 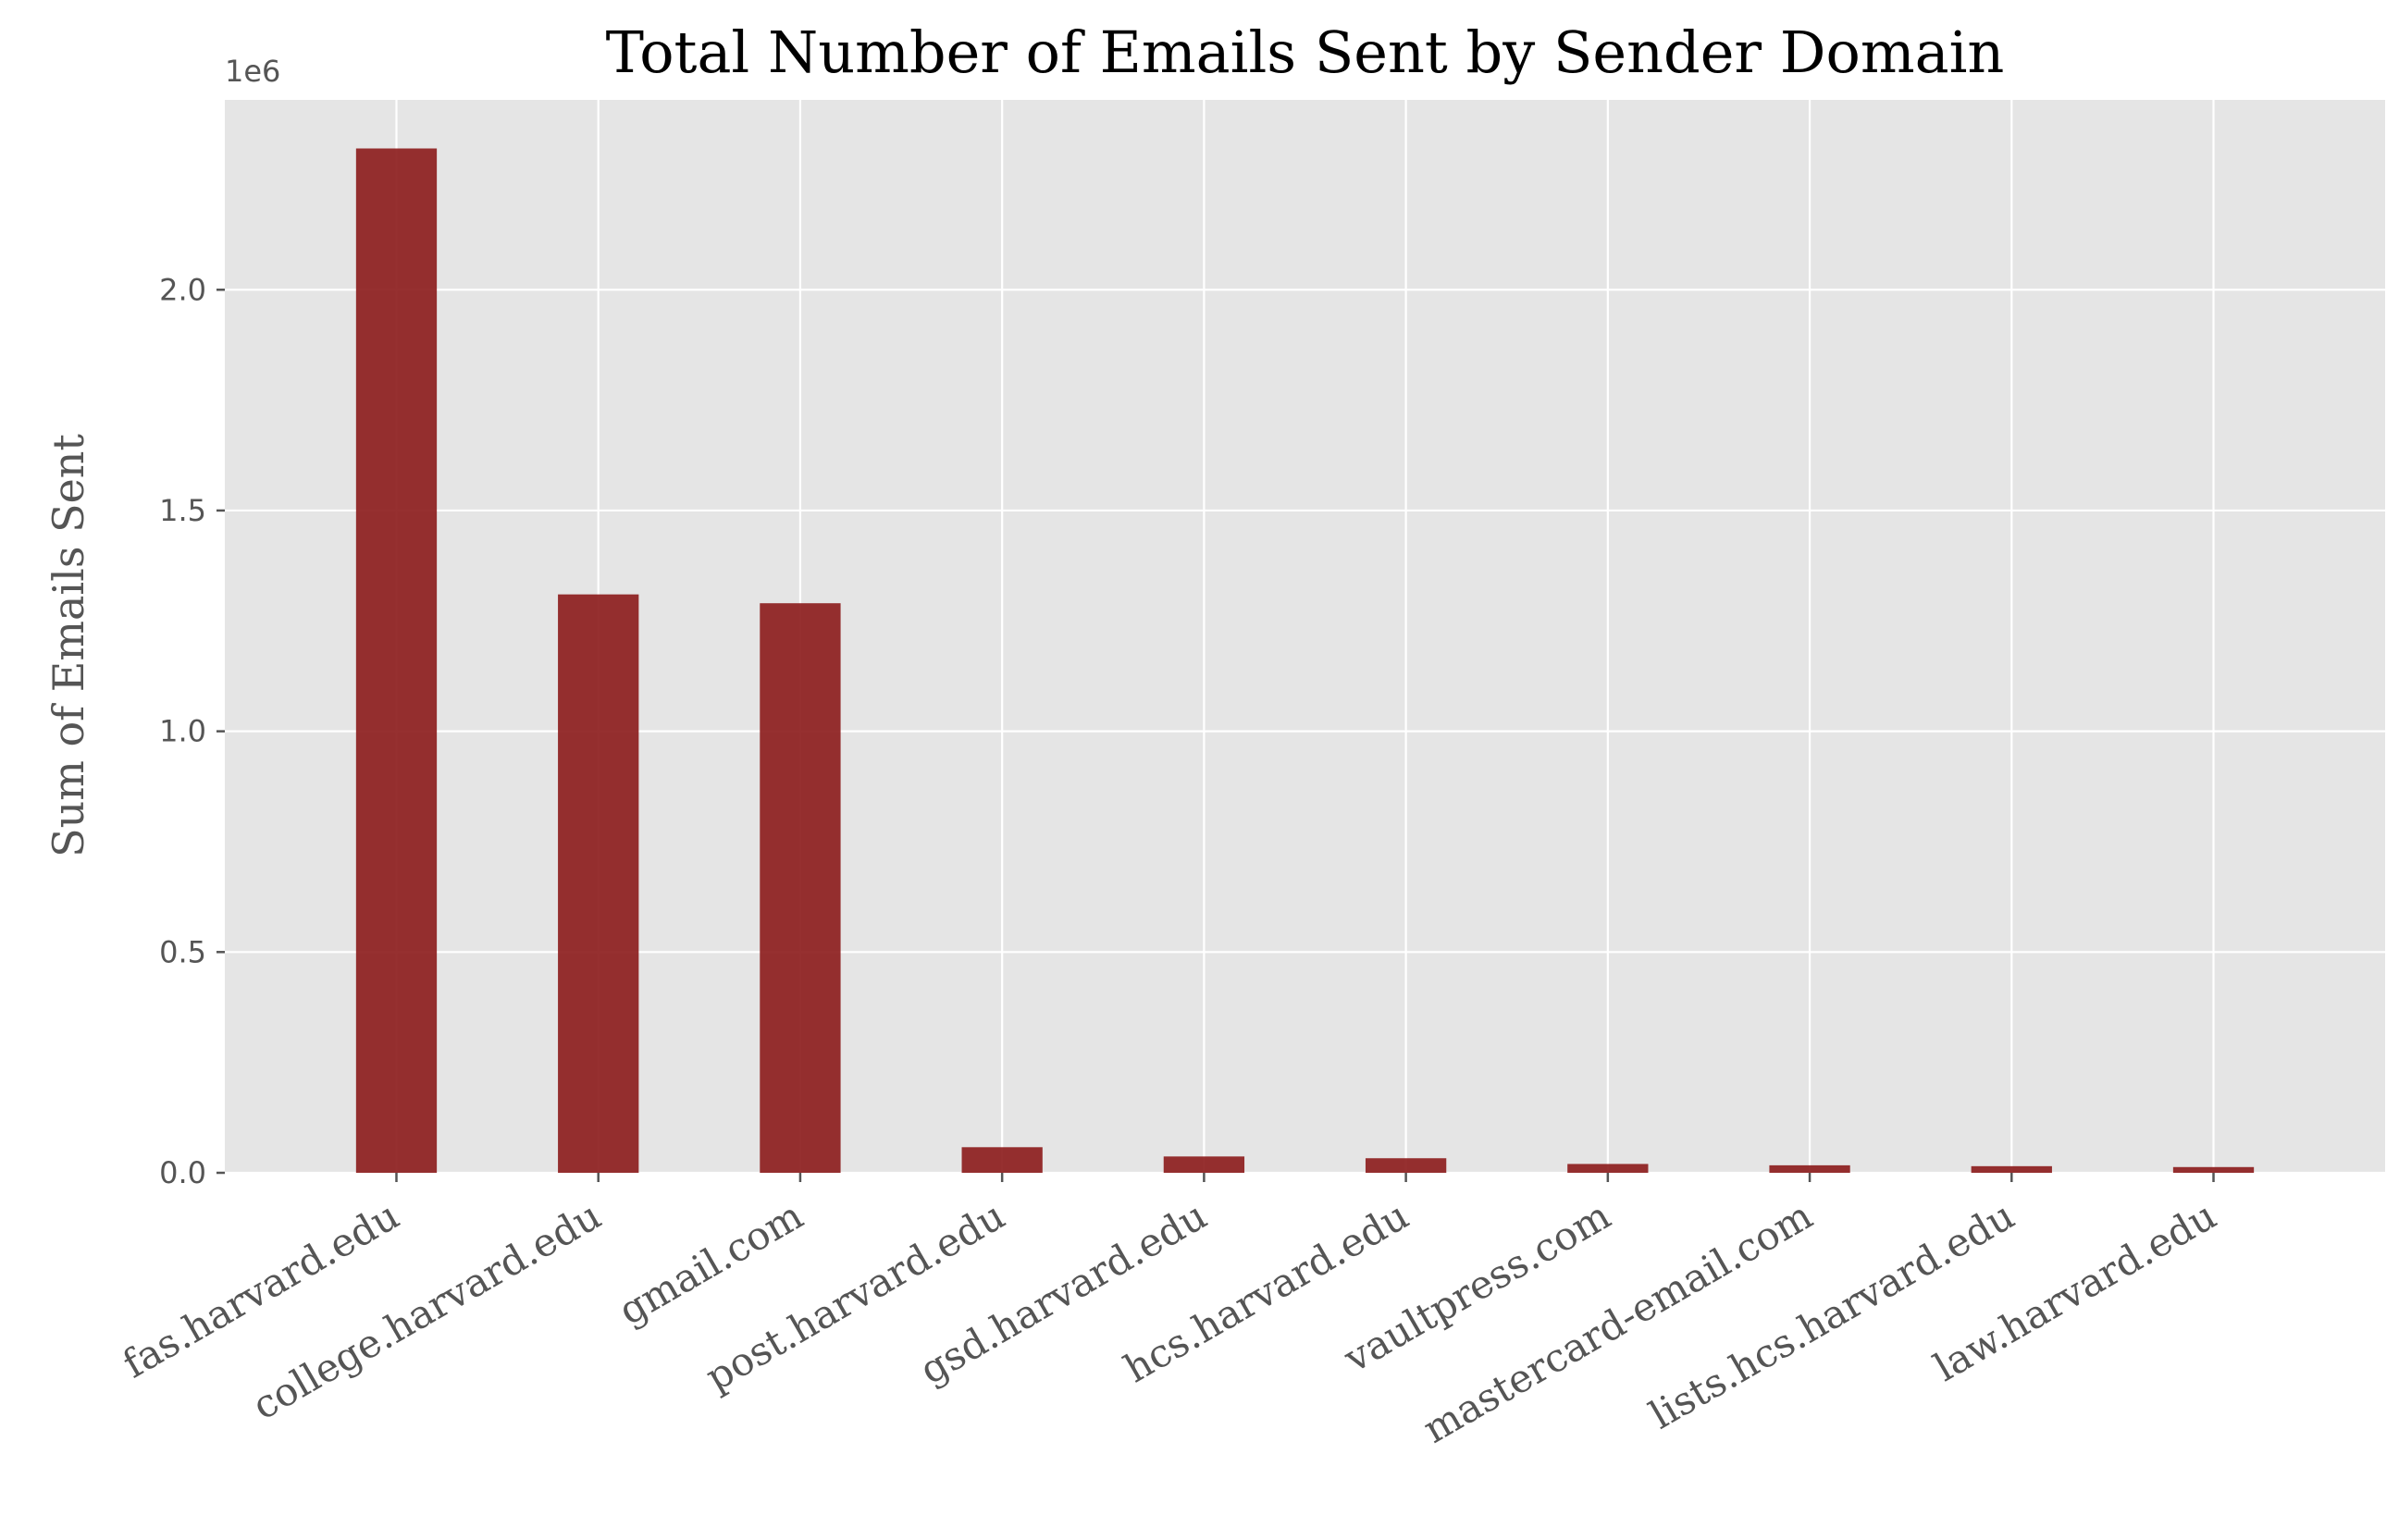 I want to click on x-tick-label: college.harvard.edu, so click(x=427, y=1310).